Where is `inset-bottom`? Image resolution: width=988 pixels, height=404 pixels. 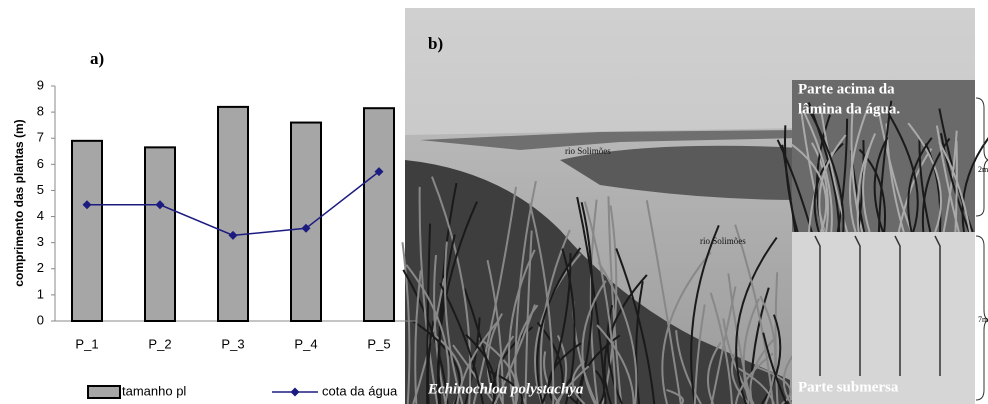
inset-bottom is located at coordinates (883, 318).